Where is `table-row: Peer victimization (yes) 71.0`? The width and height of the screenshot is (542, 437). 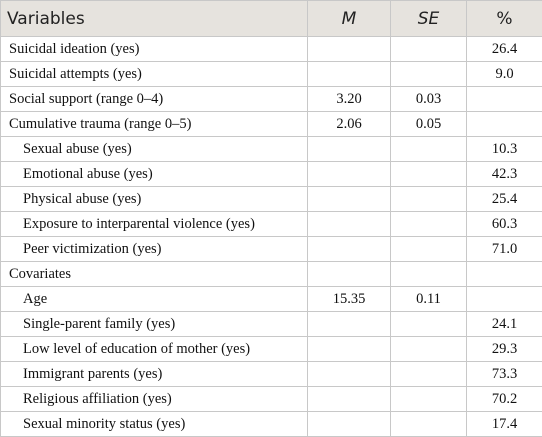
table-row: Peer victimization (yes) 71.0 is located at coordinates (271, 249).